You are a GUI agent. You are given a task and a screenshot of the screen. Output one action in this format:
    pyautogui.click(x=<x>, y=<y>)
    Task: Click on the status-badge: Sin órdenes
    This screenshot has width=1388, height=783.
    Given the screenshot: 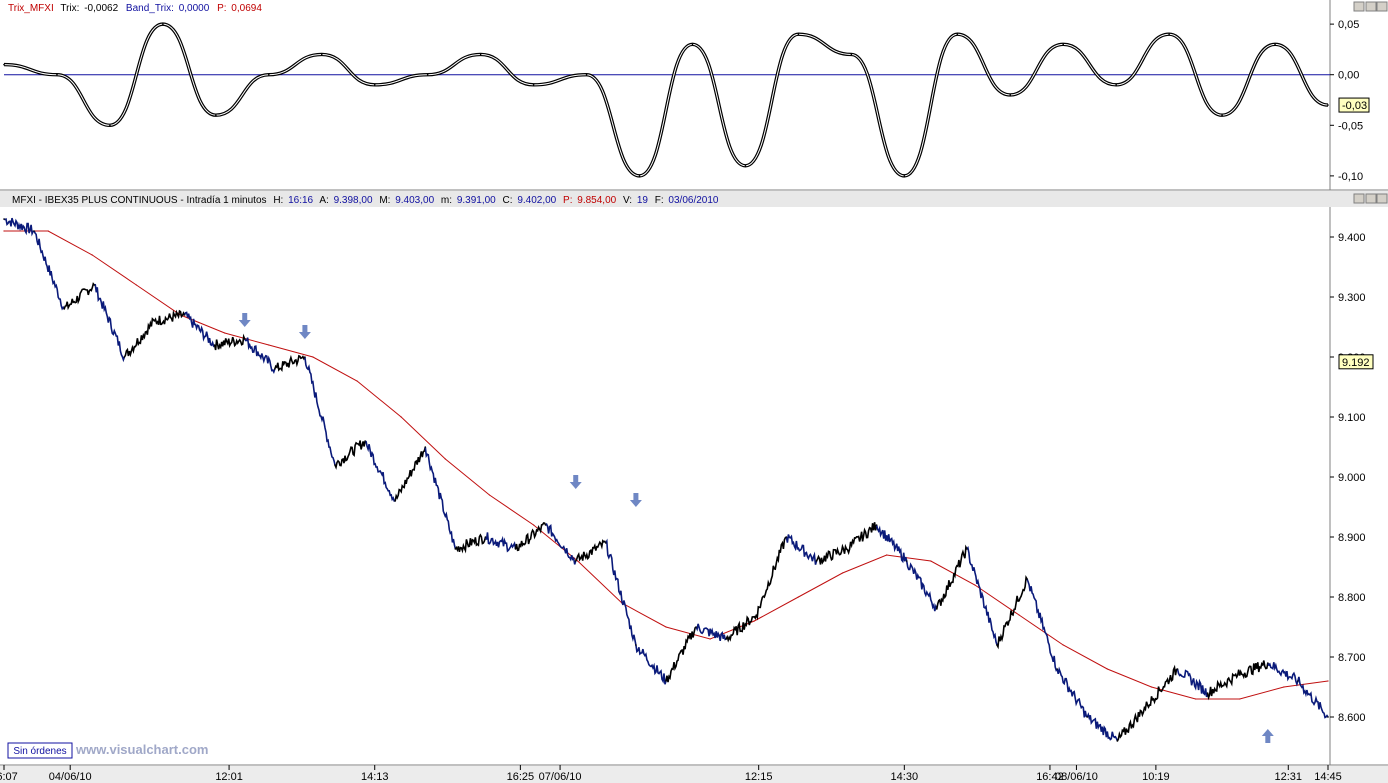 What is the action you would take?
    pyautogui.click(x=40, y=750)
    